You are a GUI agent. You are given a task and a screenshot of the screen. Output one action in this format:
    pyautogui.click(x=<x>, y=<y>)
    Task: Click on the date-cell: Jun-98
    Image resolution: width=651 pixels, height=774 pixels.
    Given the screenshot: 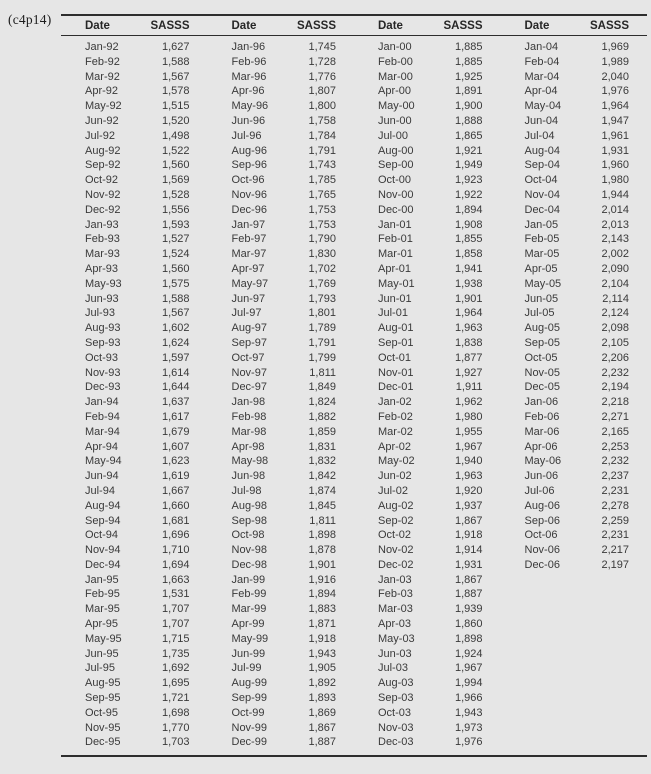 What is the action you would take?
    pyautogui.click(x=248, y=476)
    